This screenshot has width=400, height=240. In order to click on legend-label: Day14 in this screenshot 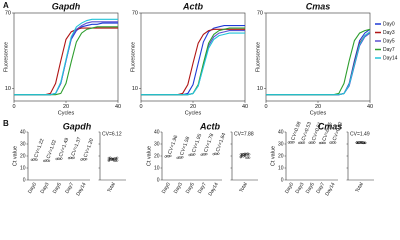, I will do `click(390, 58)`.